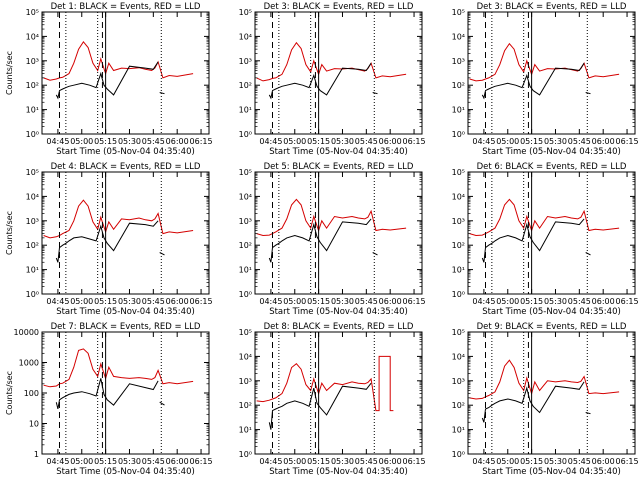 This screenshot has height=480, width=640. Describe the element at coordinates (9, 233) in the screenshot. I see `y-axis-label: Counts/sec` at that location.